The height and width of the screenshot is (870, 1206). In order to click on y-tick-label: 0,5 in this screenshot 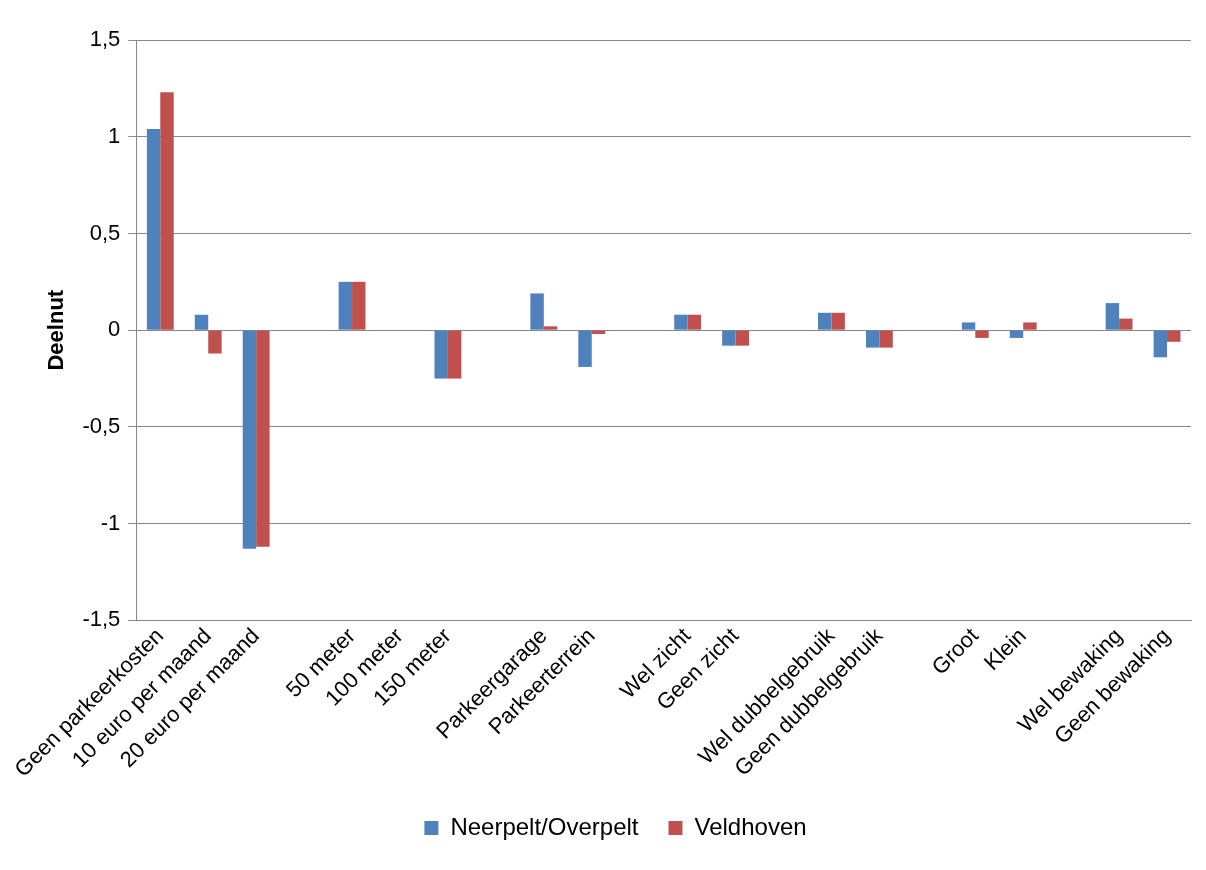, I will do `click(105, 232)`.